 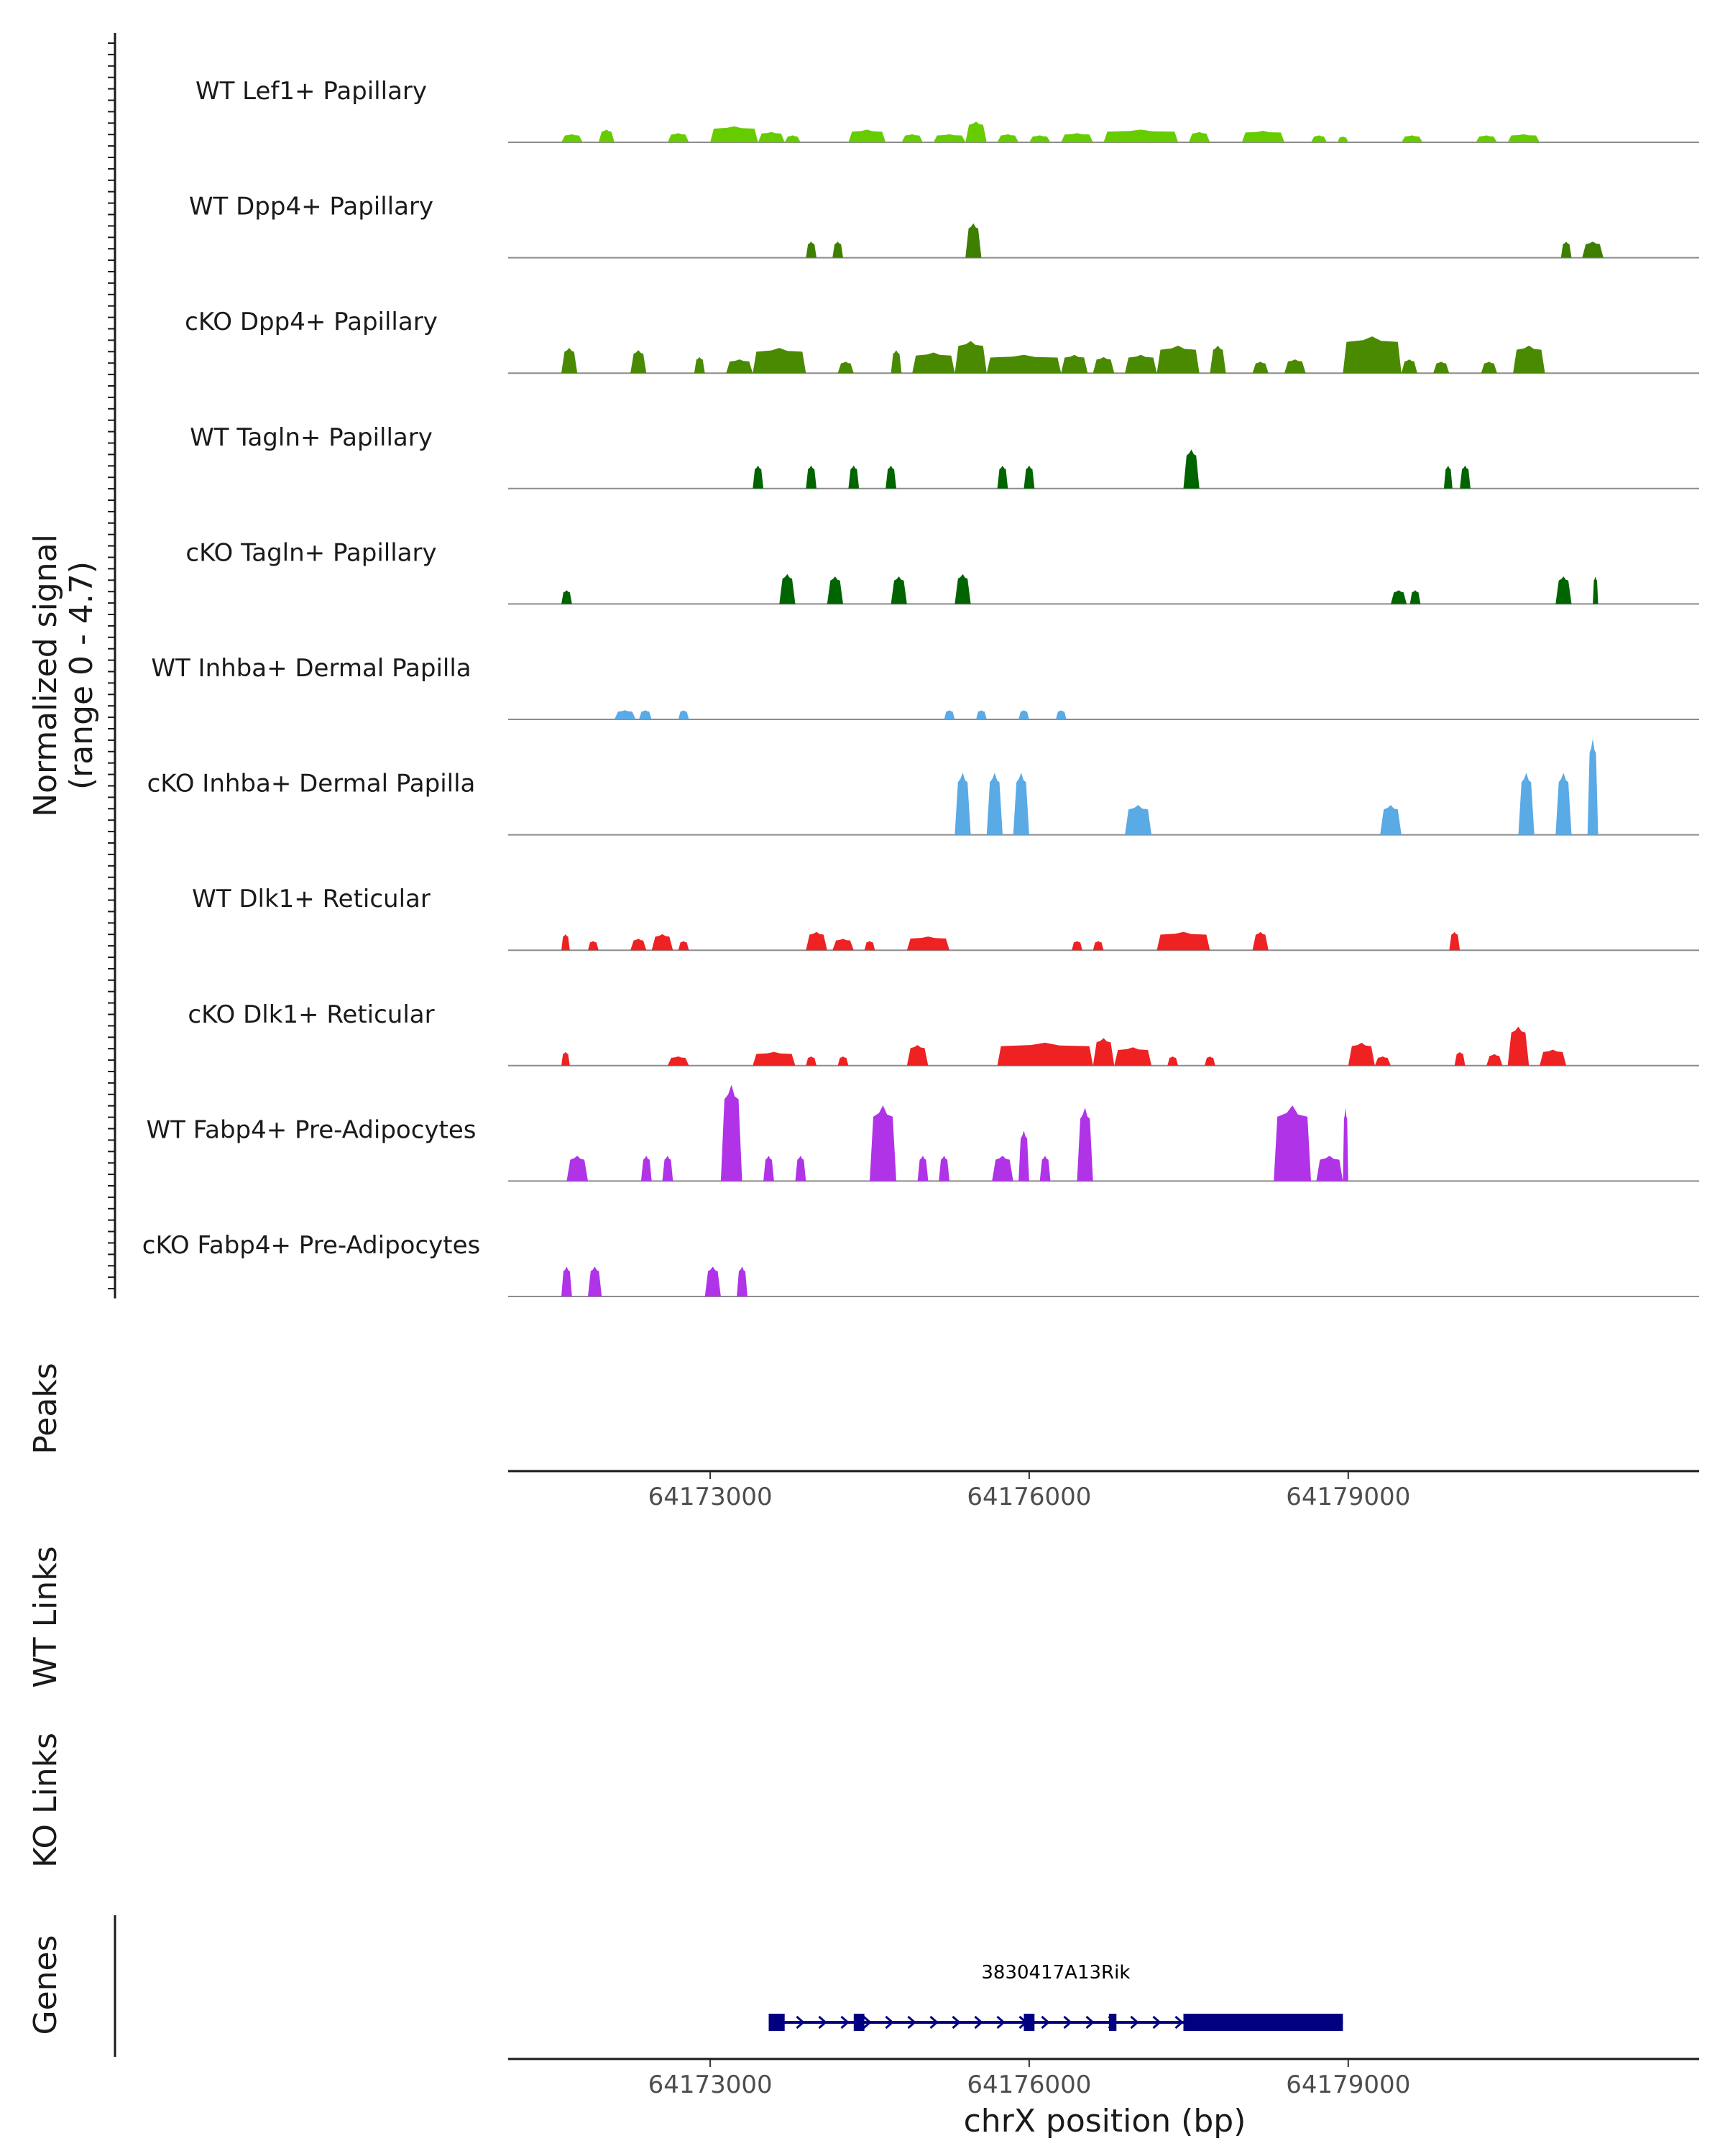 I want to click on track: cKO Inhba+ Dermal Papilla, so click(x=923, y=787).